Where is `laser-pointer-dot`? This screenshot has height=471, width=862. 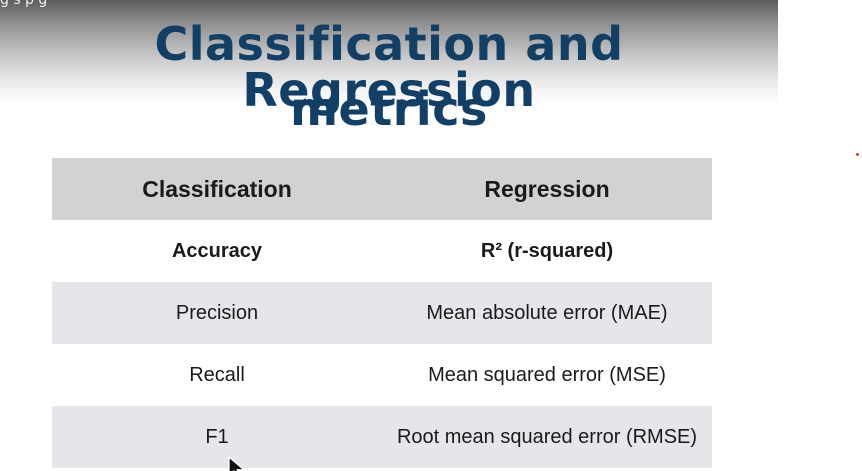 laser-pointer-dot is located at coordinates (857, 154).